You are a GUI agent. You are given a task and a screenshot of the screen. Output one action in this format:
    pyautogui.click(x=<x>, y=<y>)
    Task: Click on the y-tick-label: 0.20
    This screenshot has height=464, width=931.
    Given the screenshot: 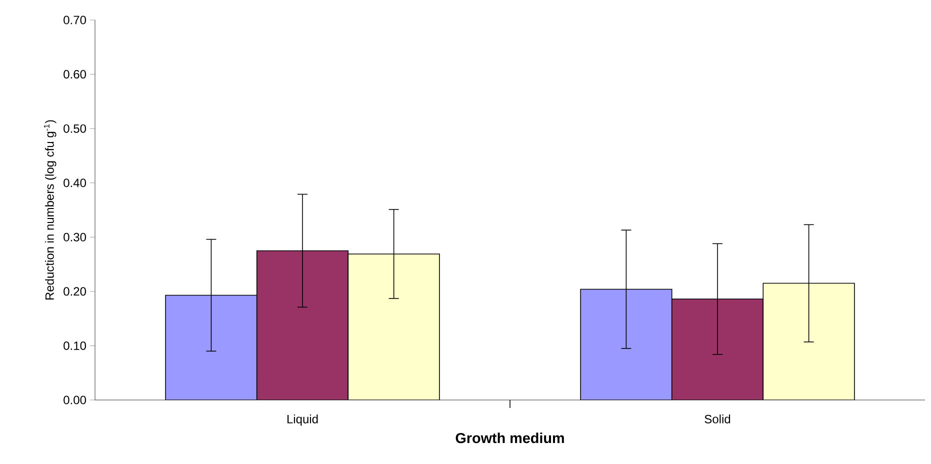 What is the action you would take?
    pyautogui.click(x=75, y=291)
    